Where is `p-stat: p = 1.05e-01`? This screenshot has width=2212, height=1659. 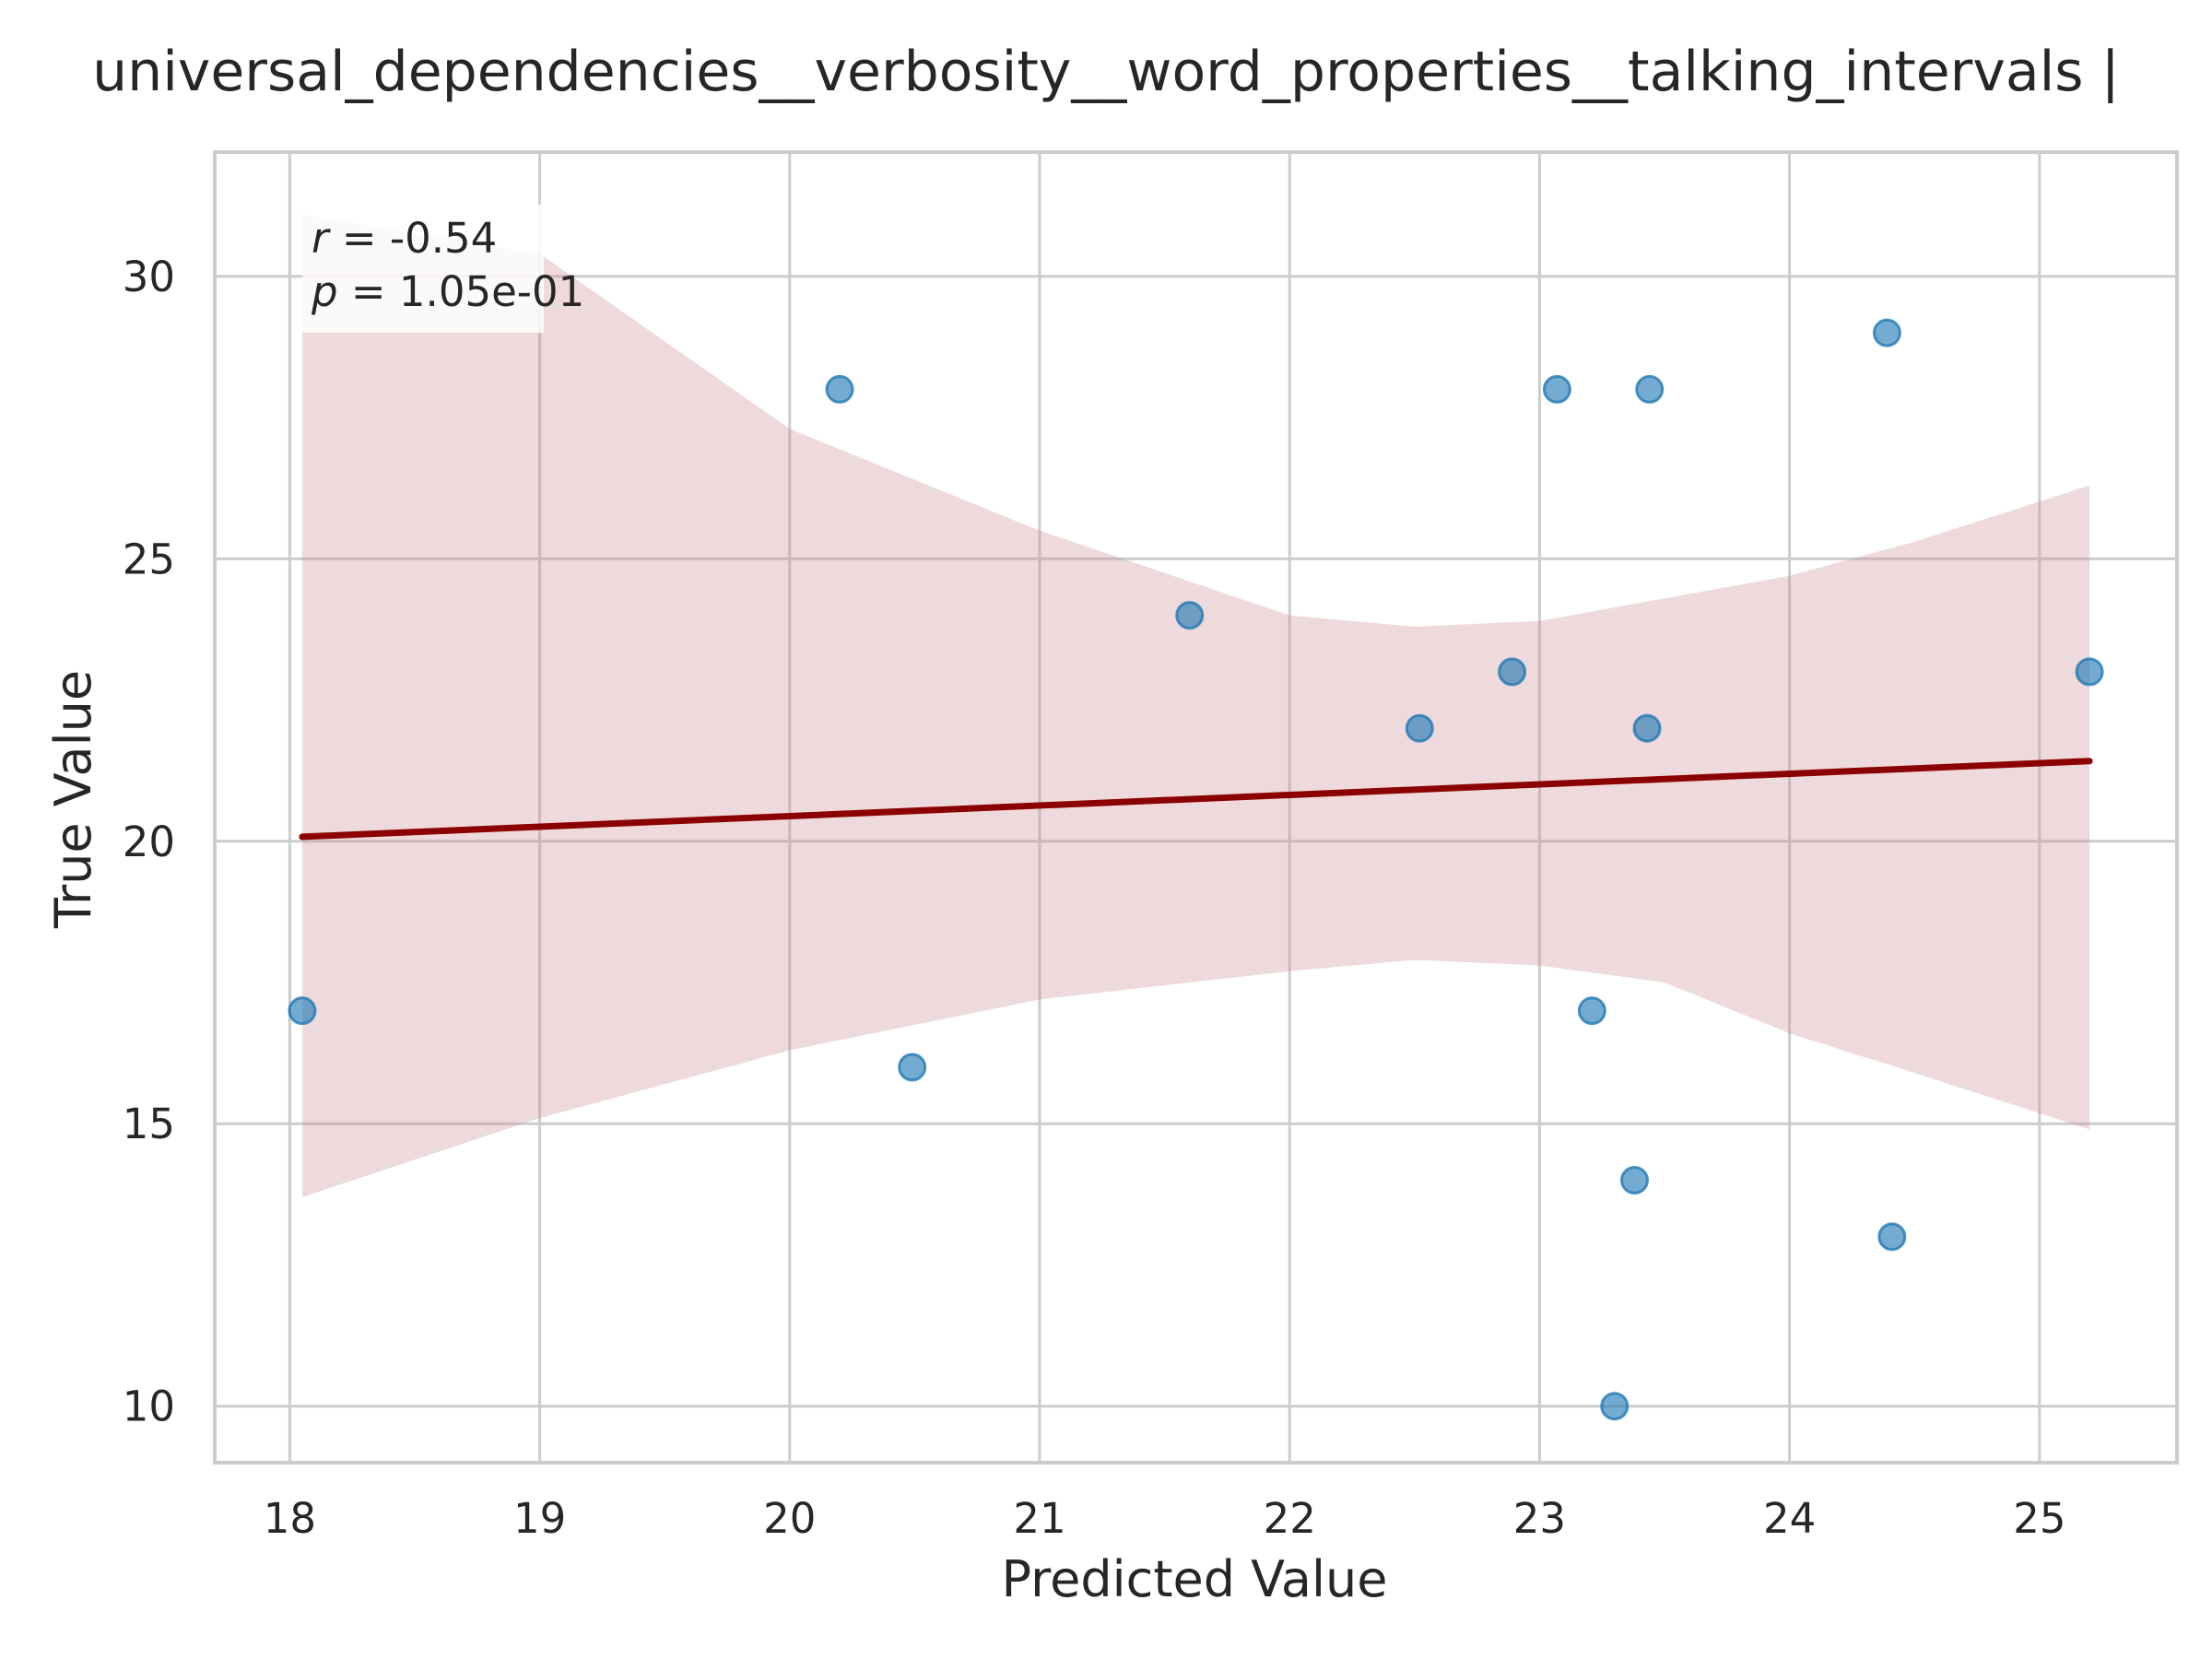 p-stat: p = 1.05e-01 is located at coordinates (447, 291).